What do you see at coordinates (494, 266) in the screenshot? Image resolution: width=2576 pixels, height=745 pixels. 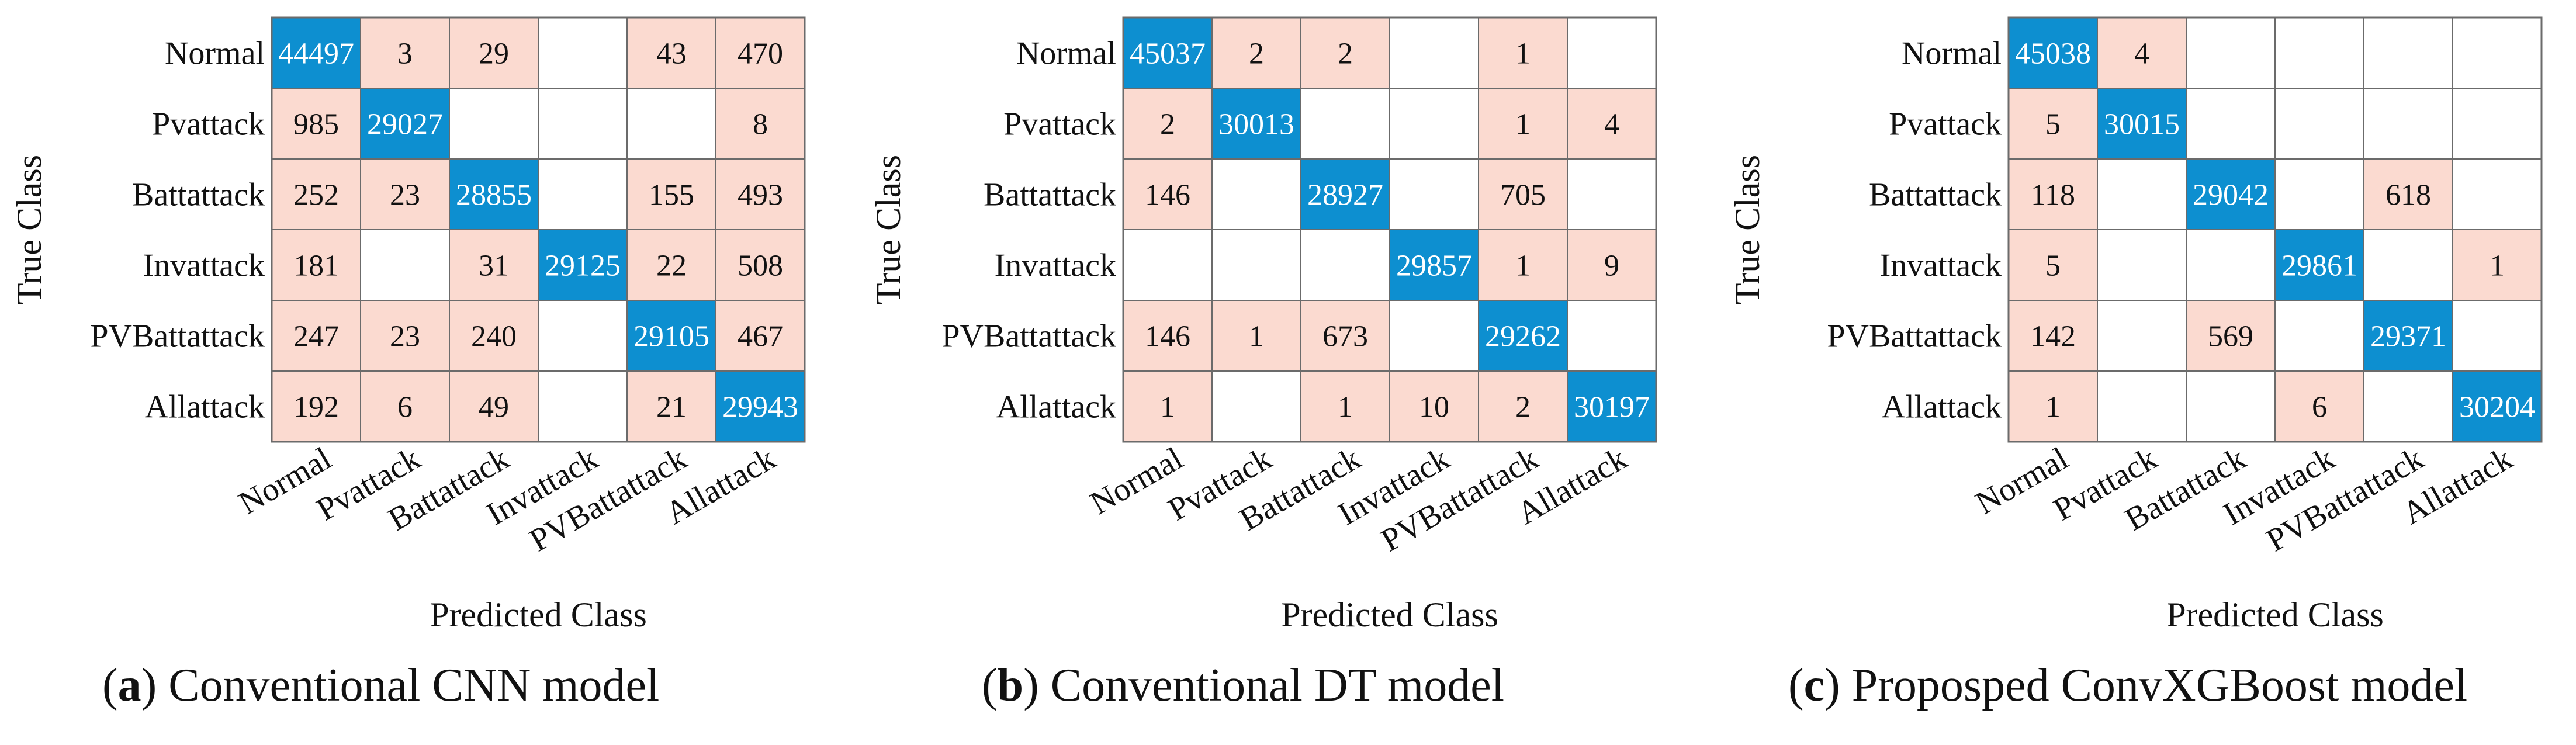 I see `cell-value: 31` at bounding box center [494, 266].